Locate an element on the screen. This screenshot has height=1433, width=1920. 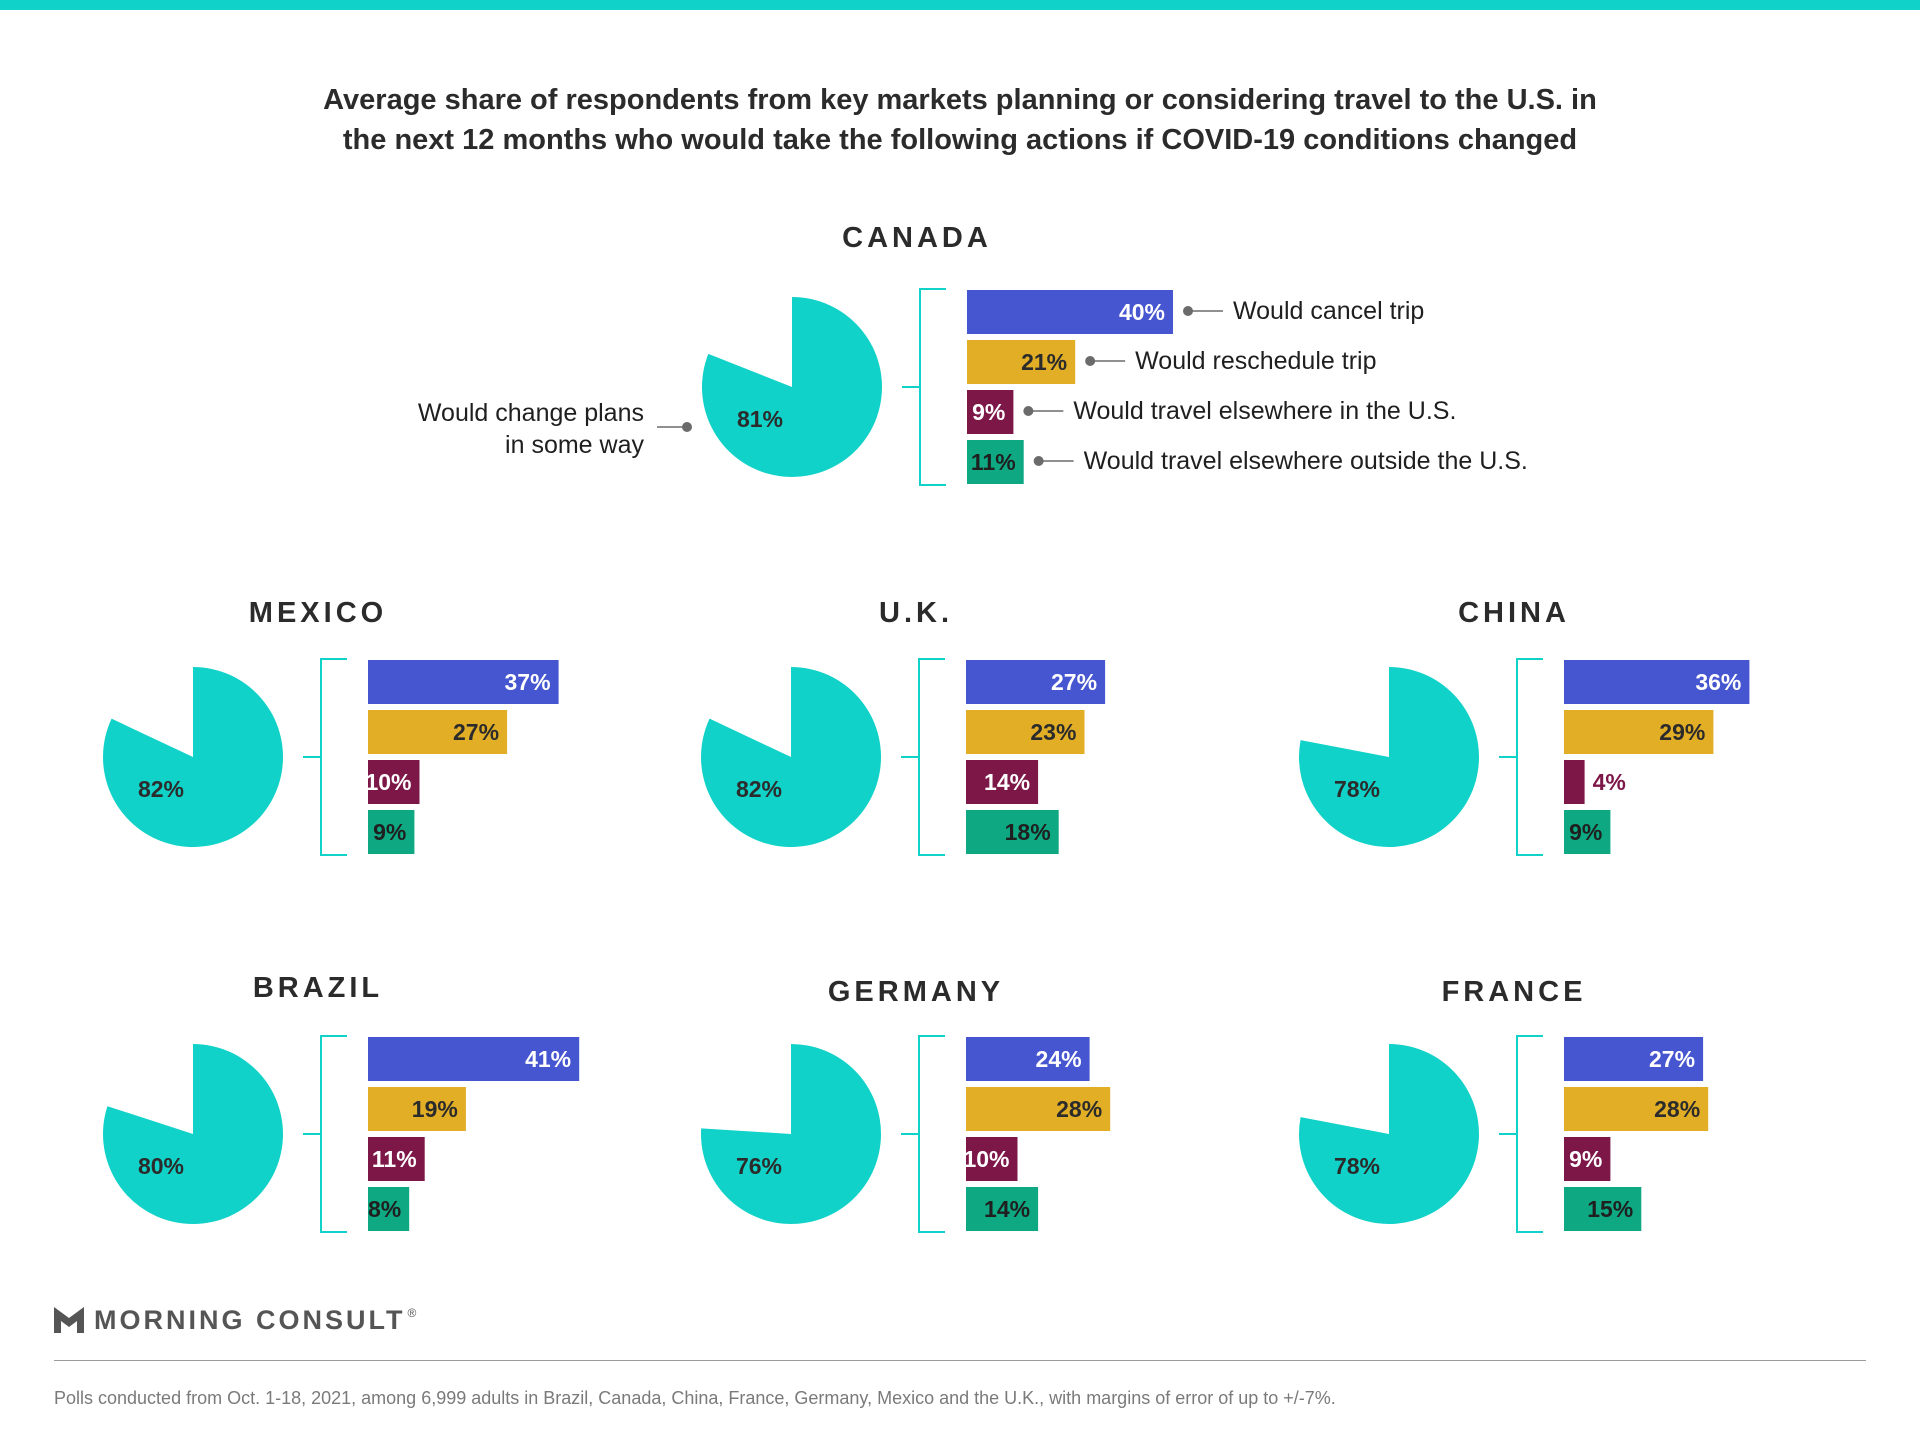
canada-pie-slice is located at coordinates (792, 387).